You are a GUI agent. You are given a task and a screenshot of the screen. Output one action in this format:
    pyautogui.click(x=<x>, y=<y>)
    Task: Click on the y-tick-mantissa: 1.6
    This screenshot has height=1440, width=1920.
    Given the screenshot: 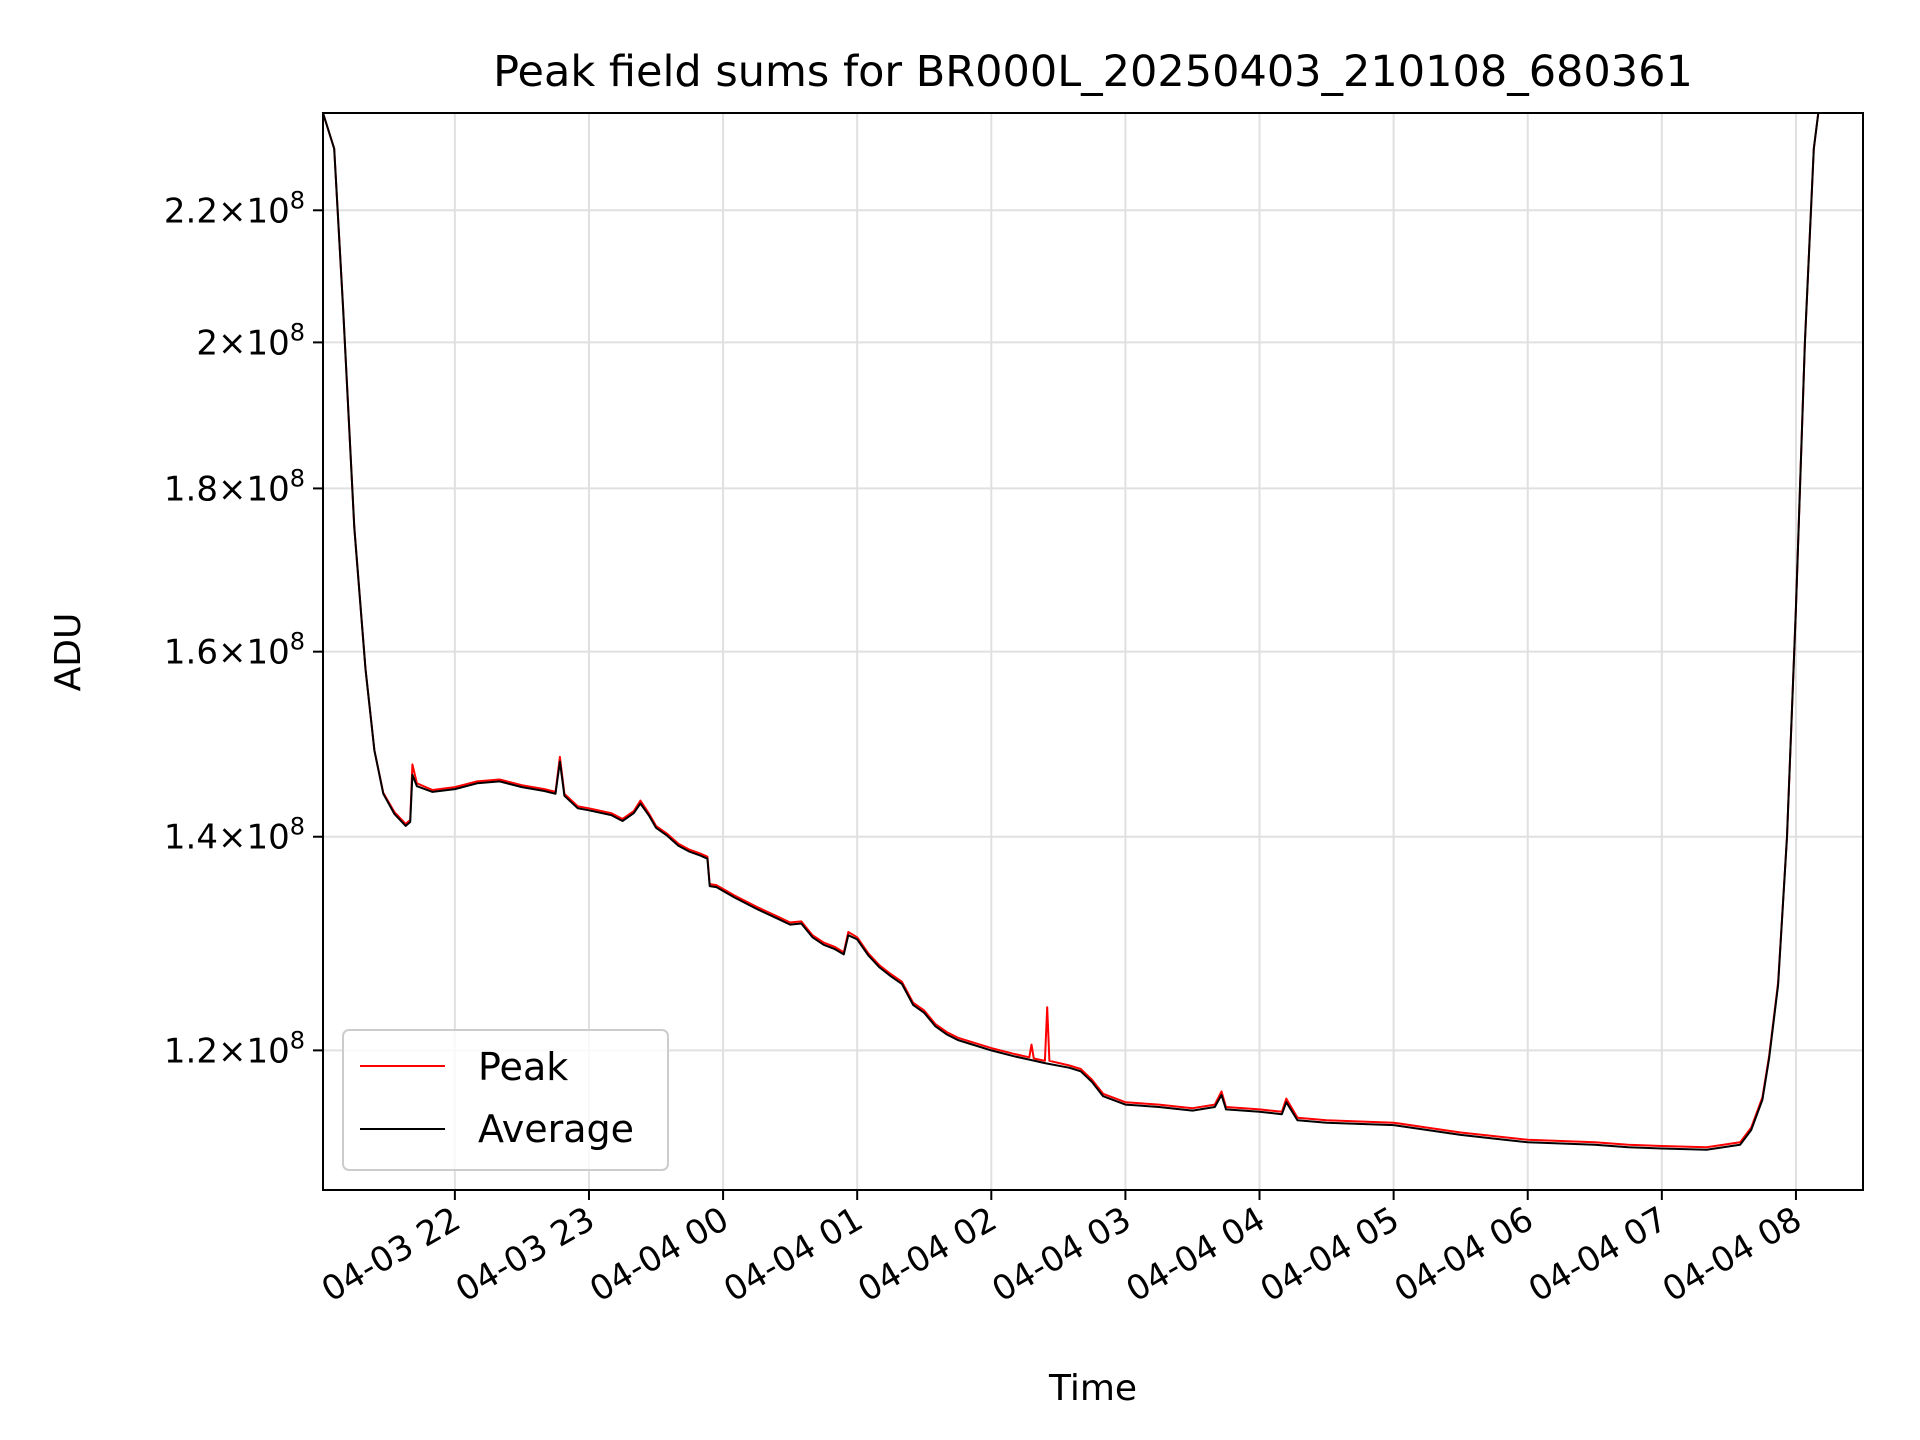 What is the action you would take?
    pyautogui.click(x=191, y=653)
    